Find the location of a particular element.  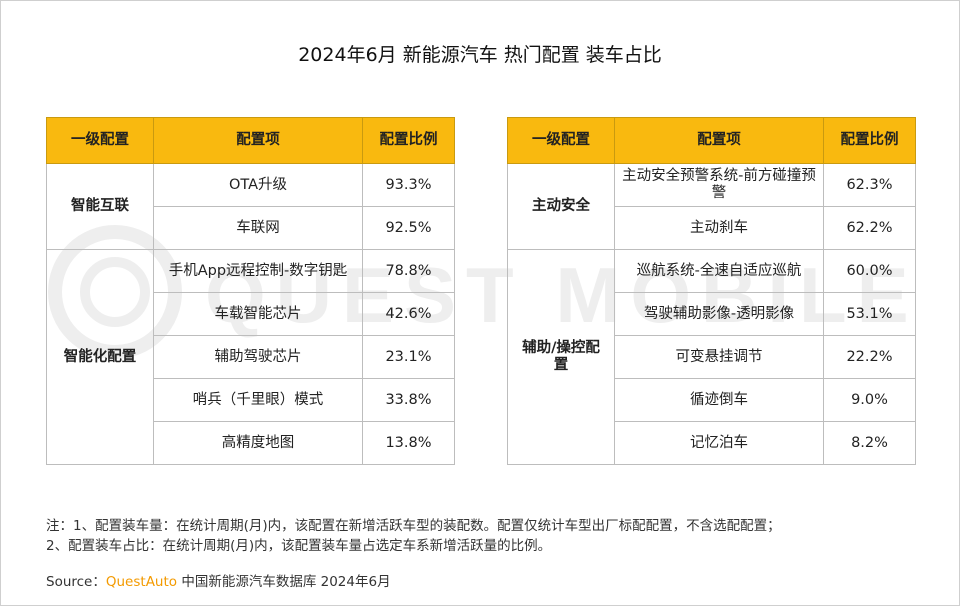

item-cell: 巡航系统-全速自适应巡航 is located at coordinates (719, 271).